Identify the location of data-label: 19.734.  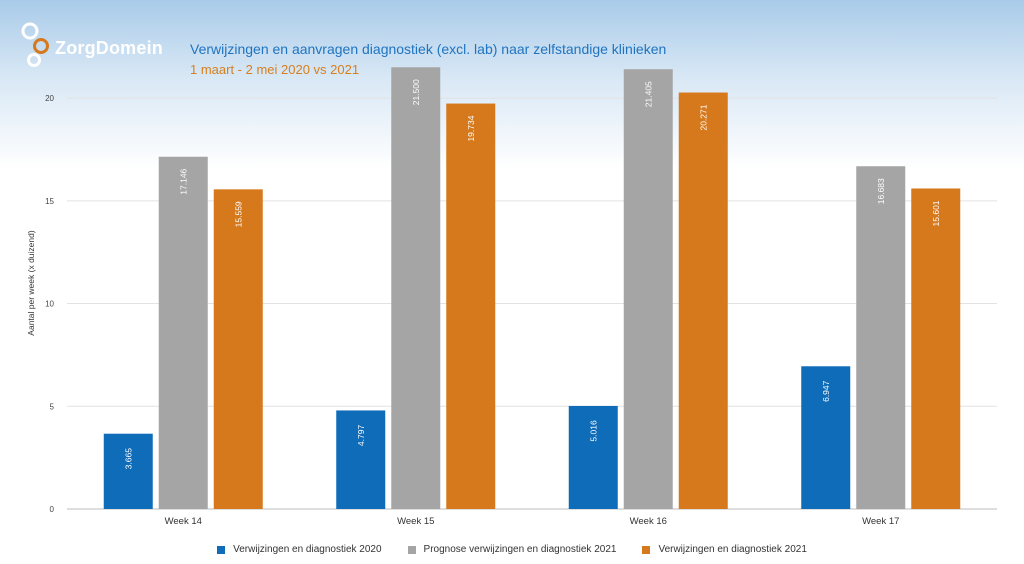
(471, 128).